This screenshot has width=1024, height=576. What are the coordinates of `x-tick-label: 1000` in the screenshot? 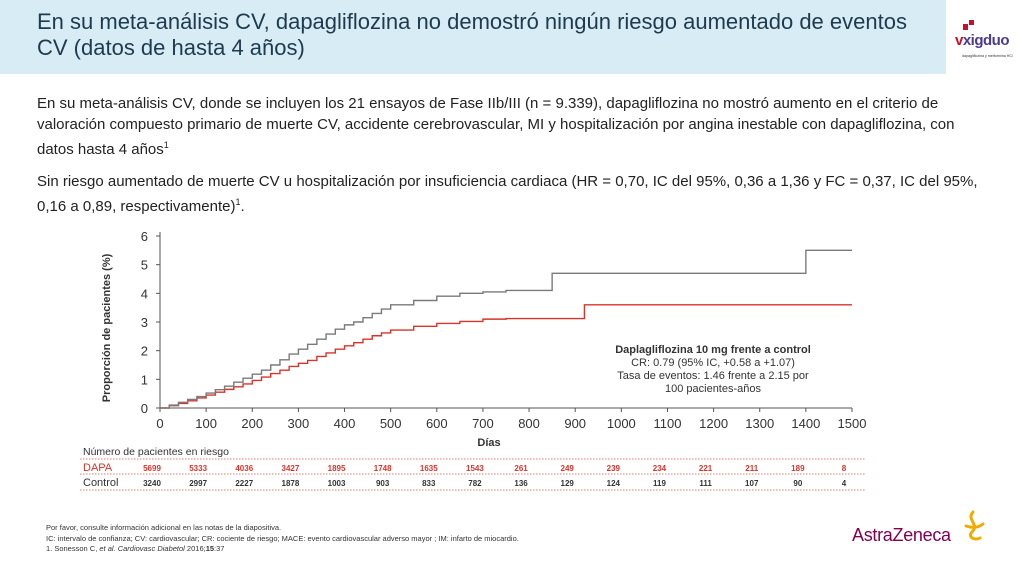 It's located at (621, 423).